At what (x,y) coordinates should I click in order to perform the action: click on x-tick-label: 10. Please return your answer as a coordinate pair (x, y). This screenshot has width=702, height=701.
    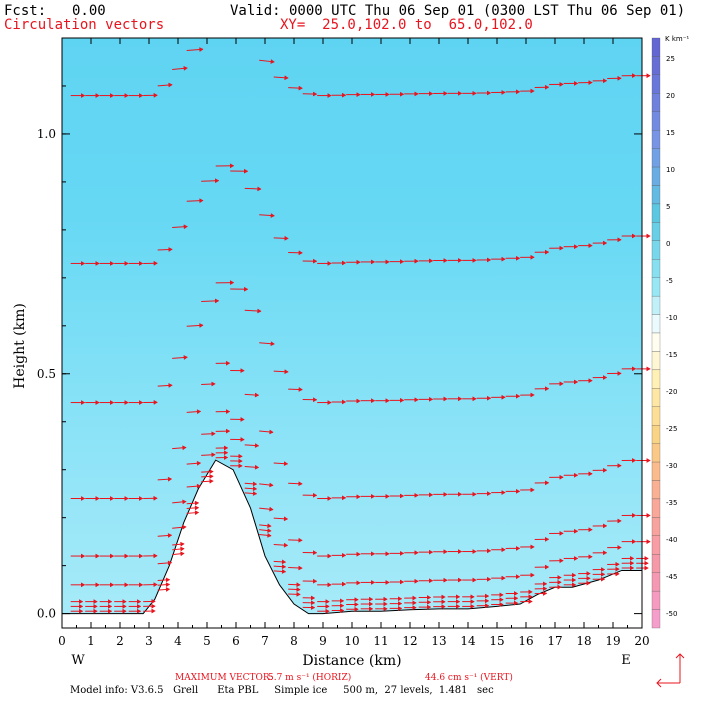
    Looking at the image, I should click on (351, 641).